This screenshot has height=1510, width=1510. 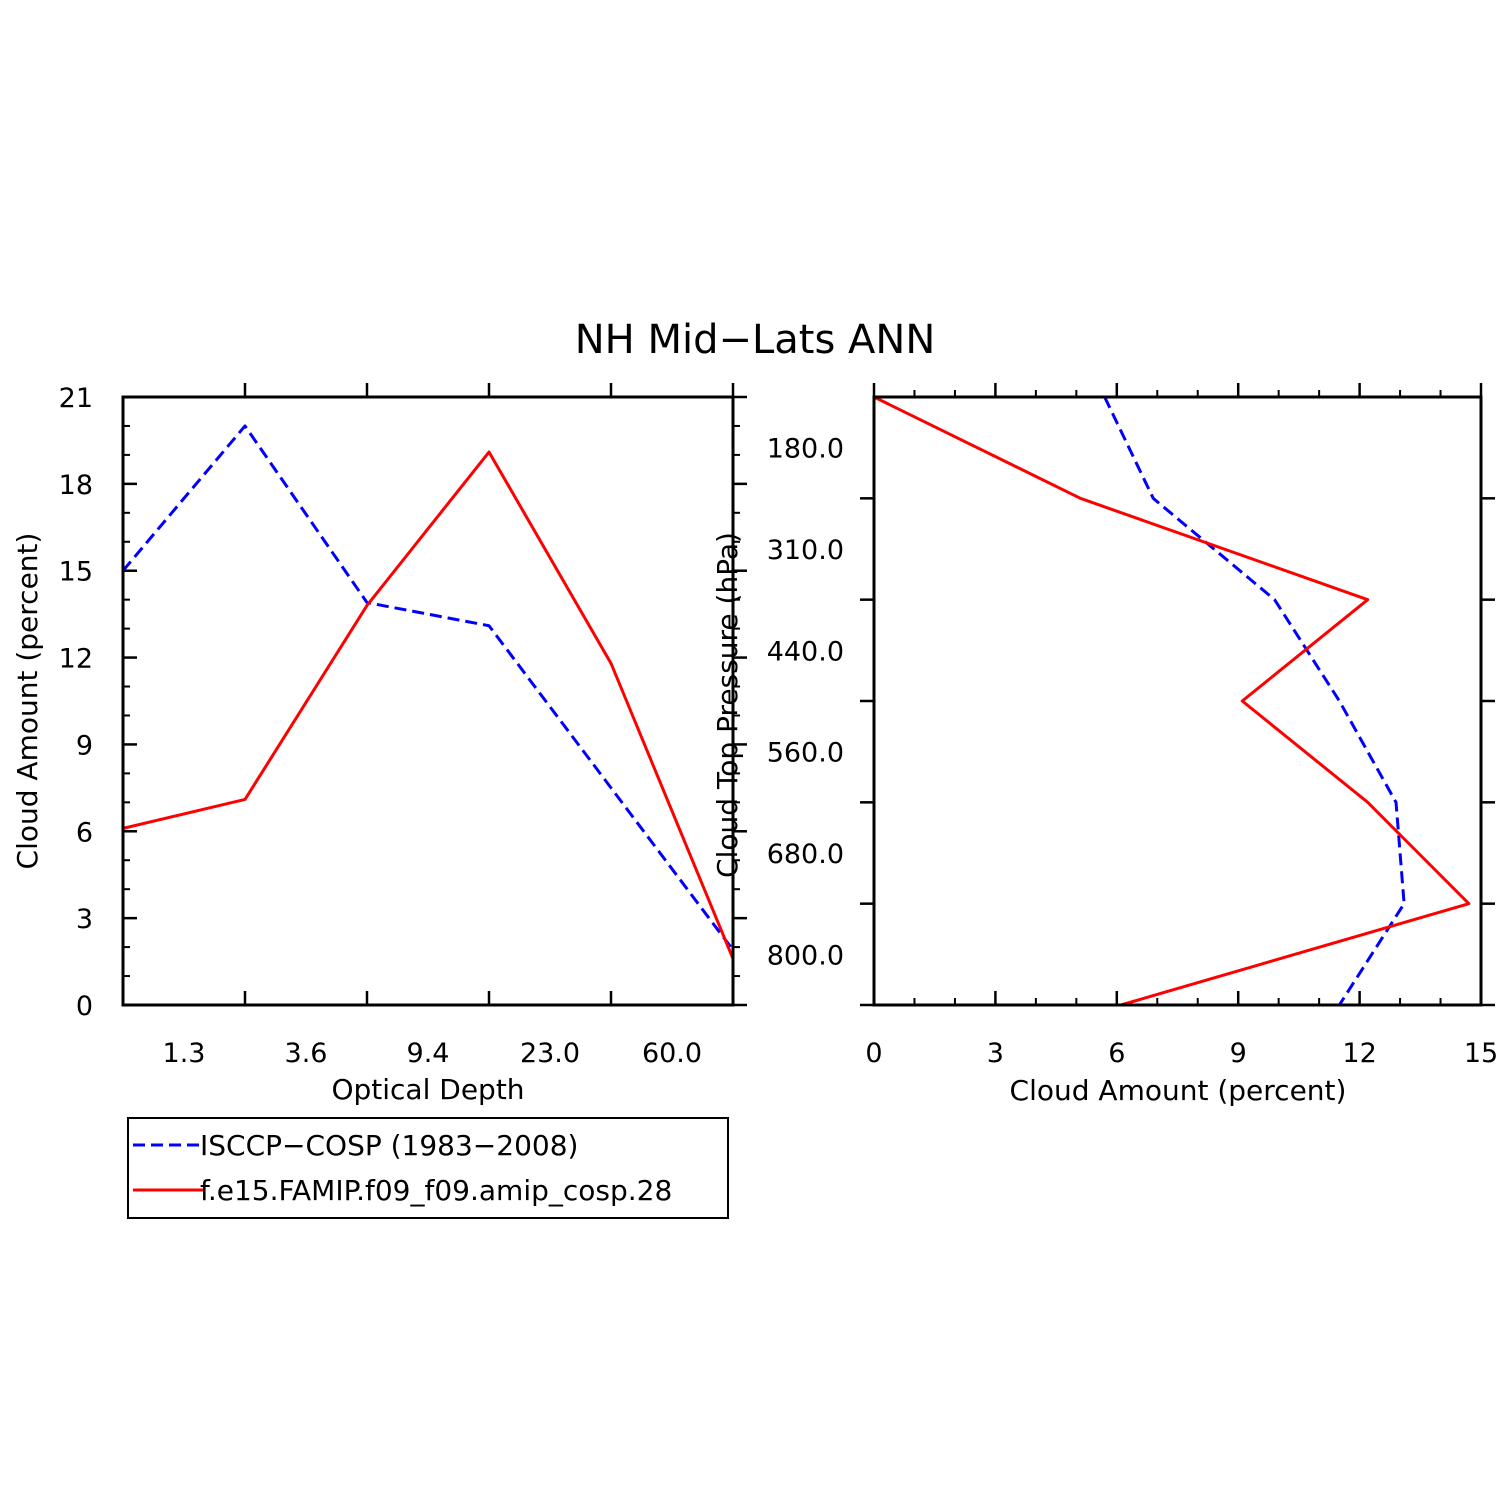 I want to click on right-x-tick-label: 3, so click(x=995, y=1053).